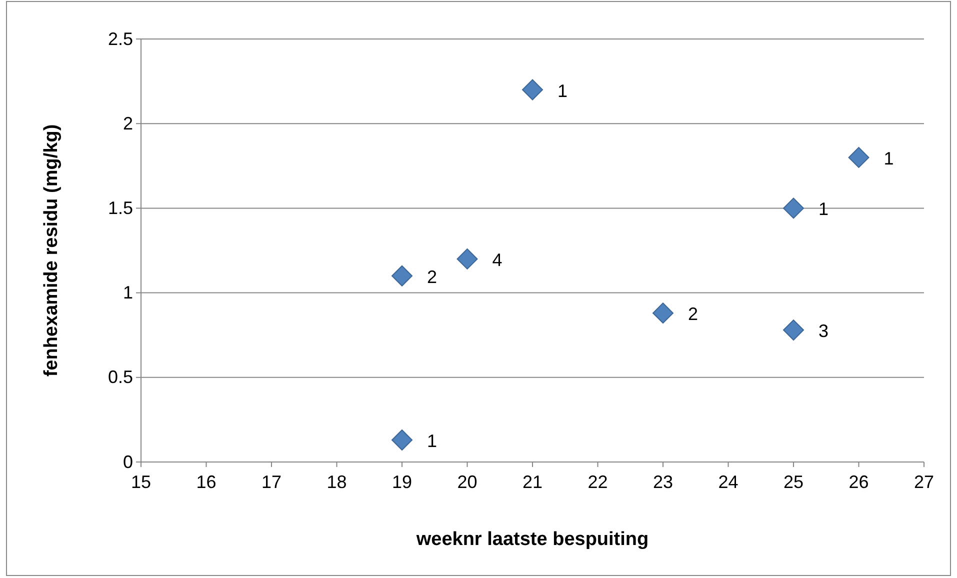  Describe the element at coordinates (127, 292) in the screenshot. I see `y-tick-label: 1` at that location.